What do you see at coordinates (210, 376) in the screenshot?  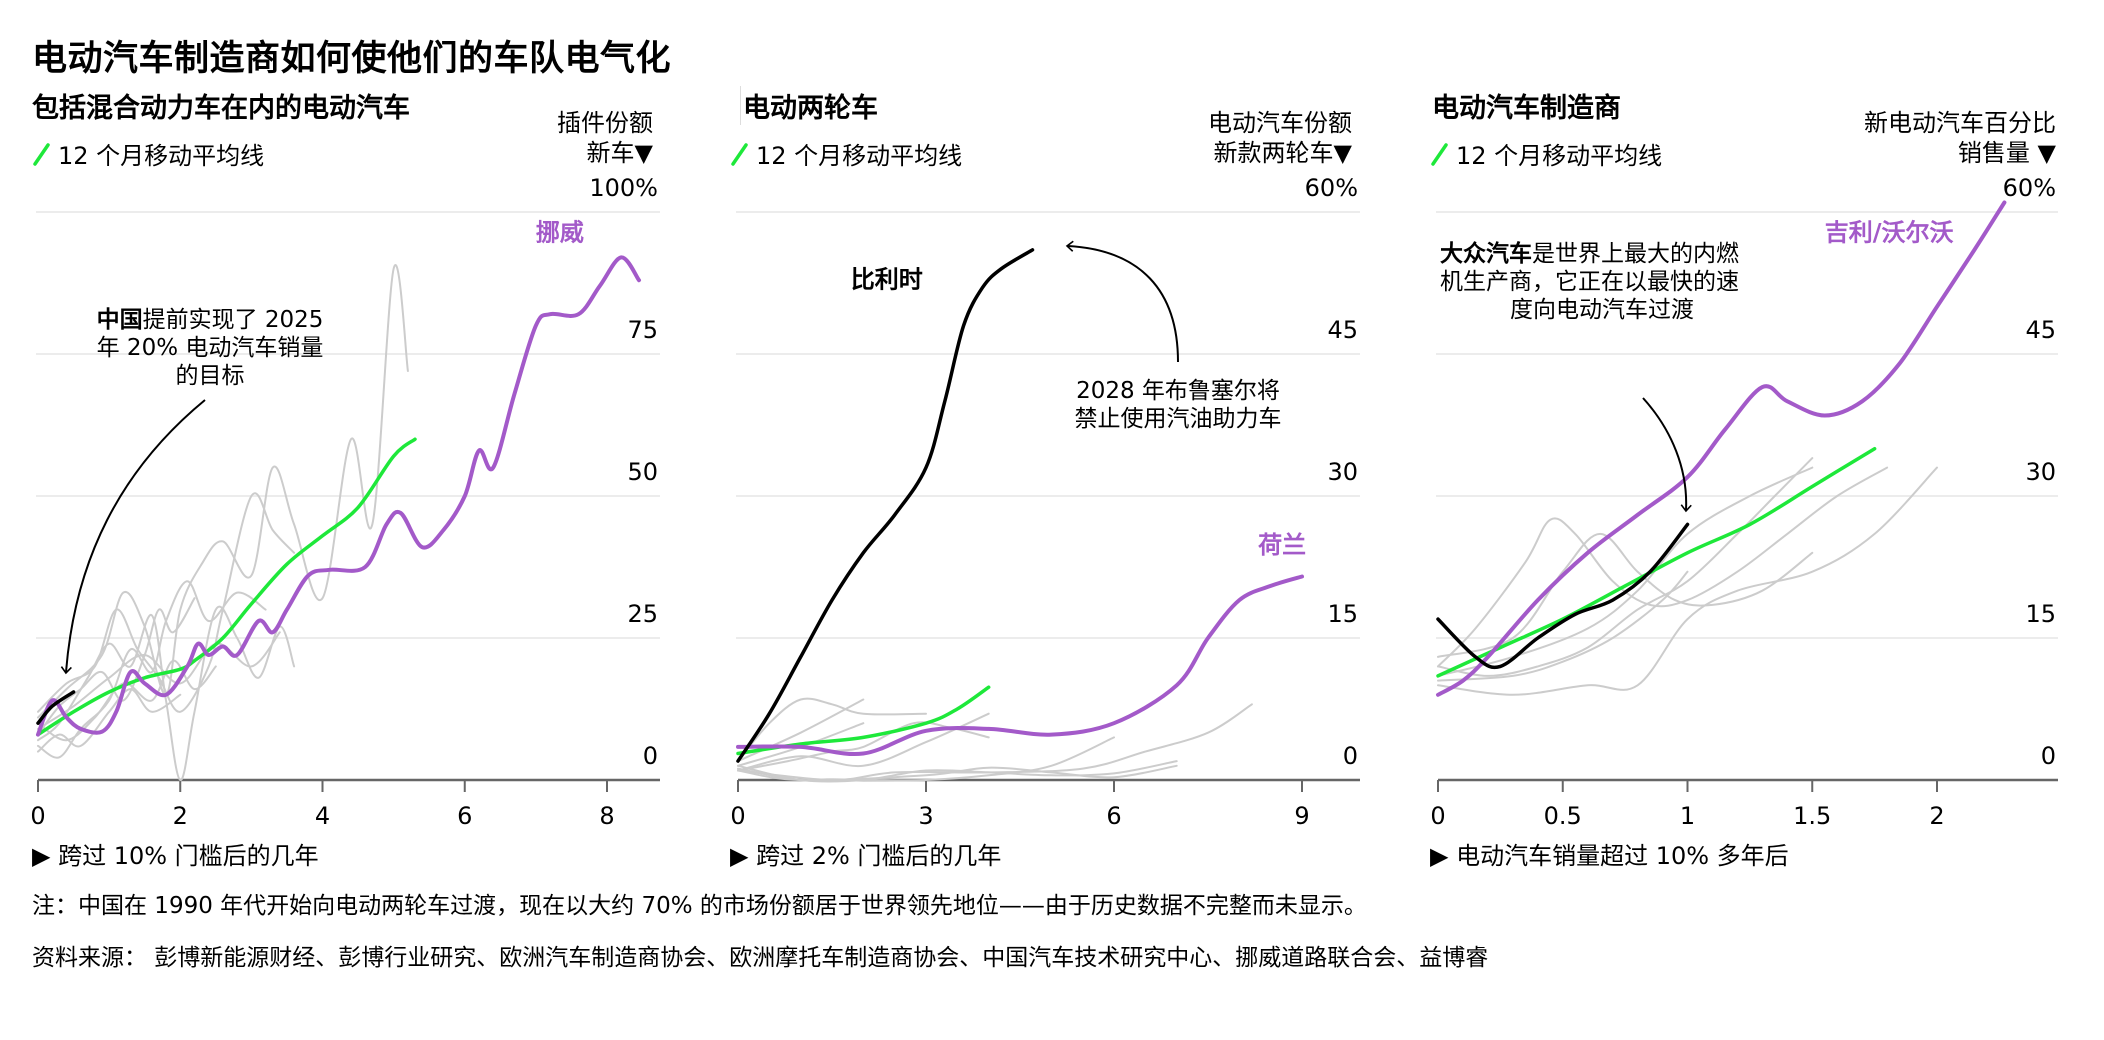 I see `annotation-text: 的目标` at bounding box center [210, 376].